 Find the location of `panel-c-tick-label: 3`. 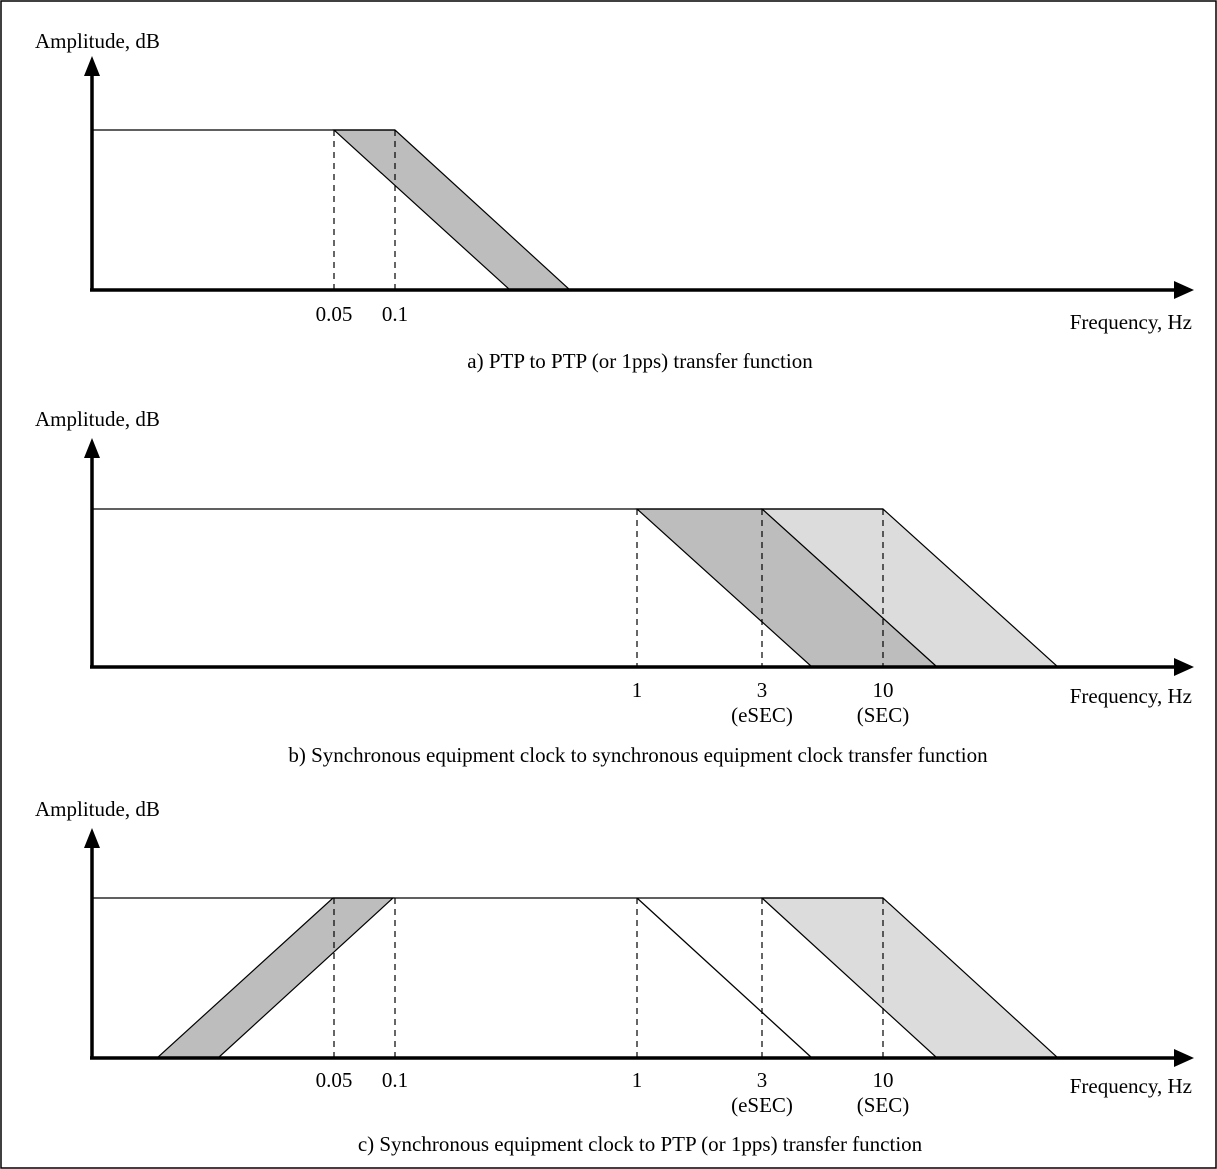

panel-c-tick-label: 3 is located at coordinates (762, 1080).